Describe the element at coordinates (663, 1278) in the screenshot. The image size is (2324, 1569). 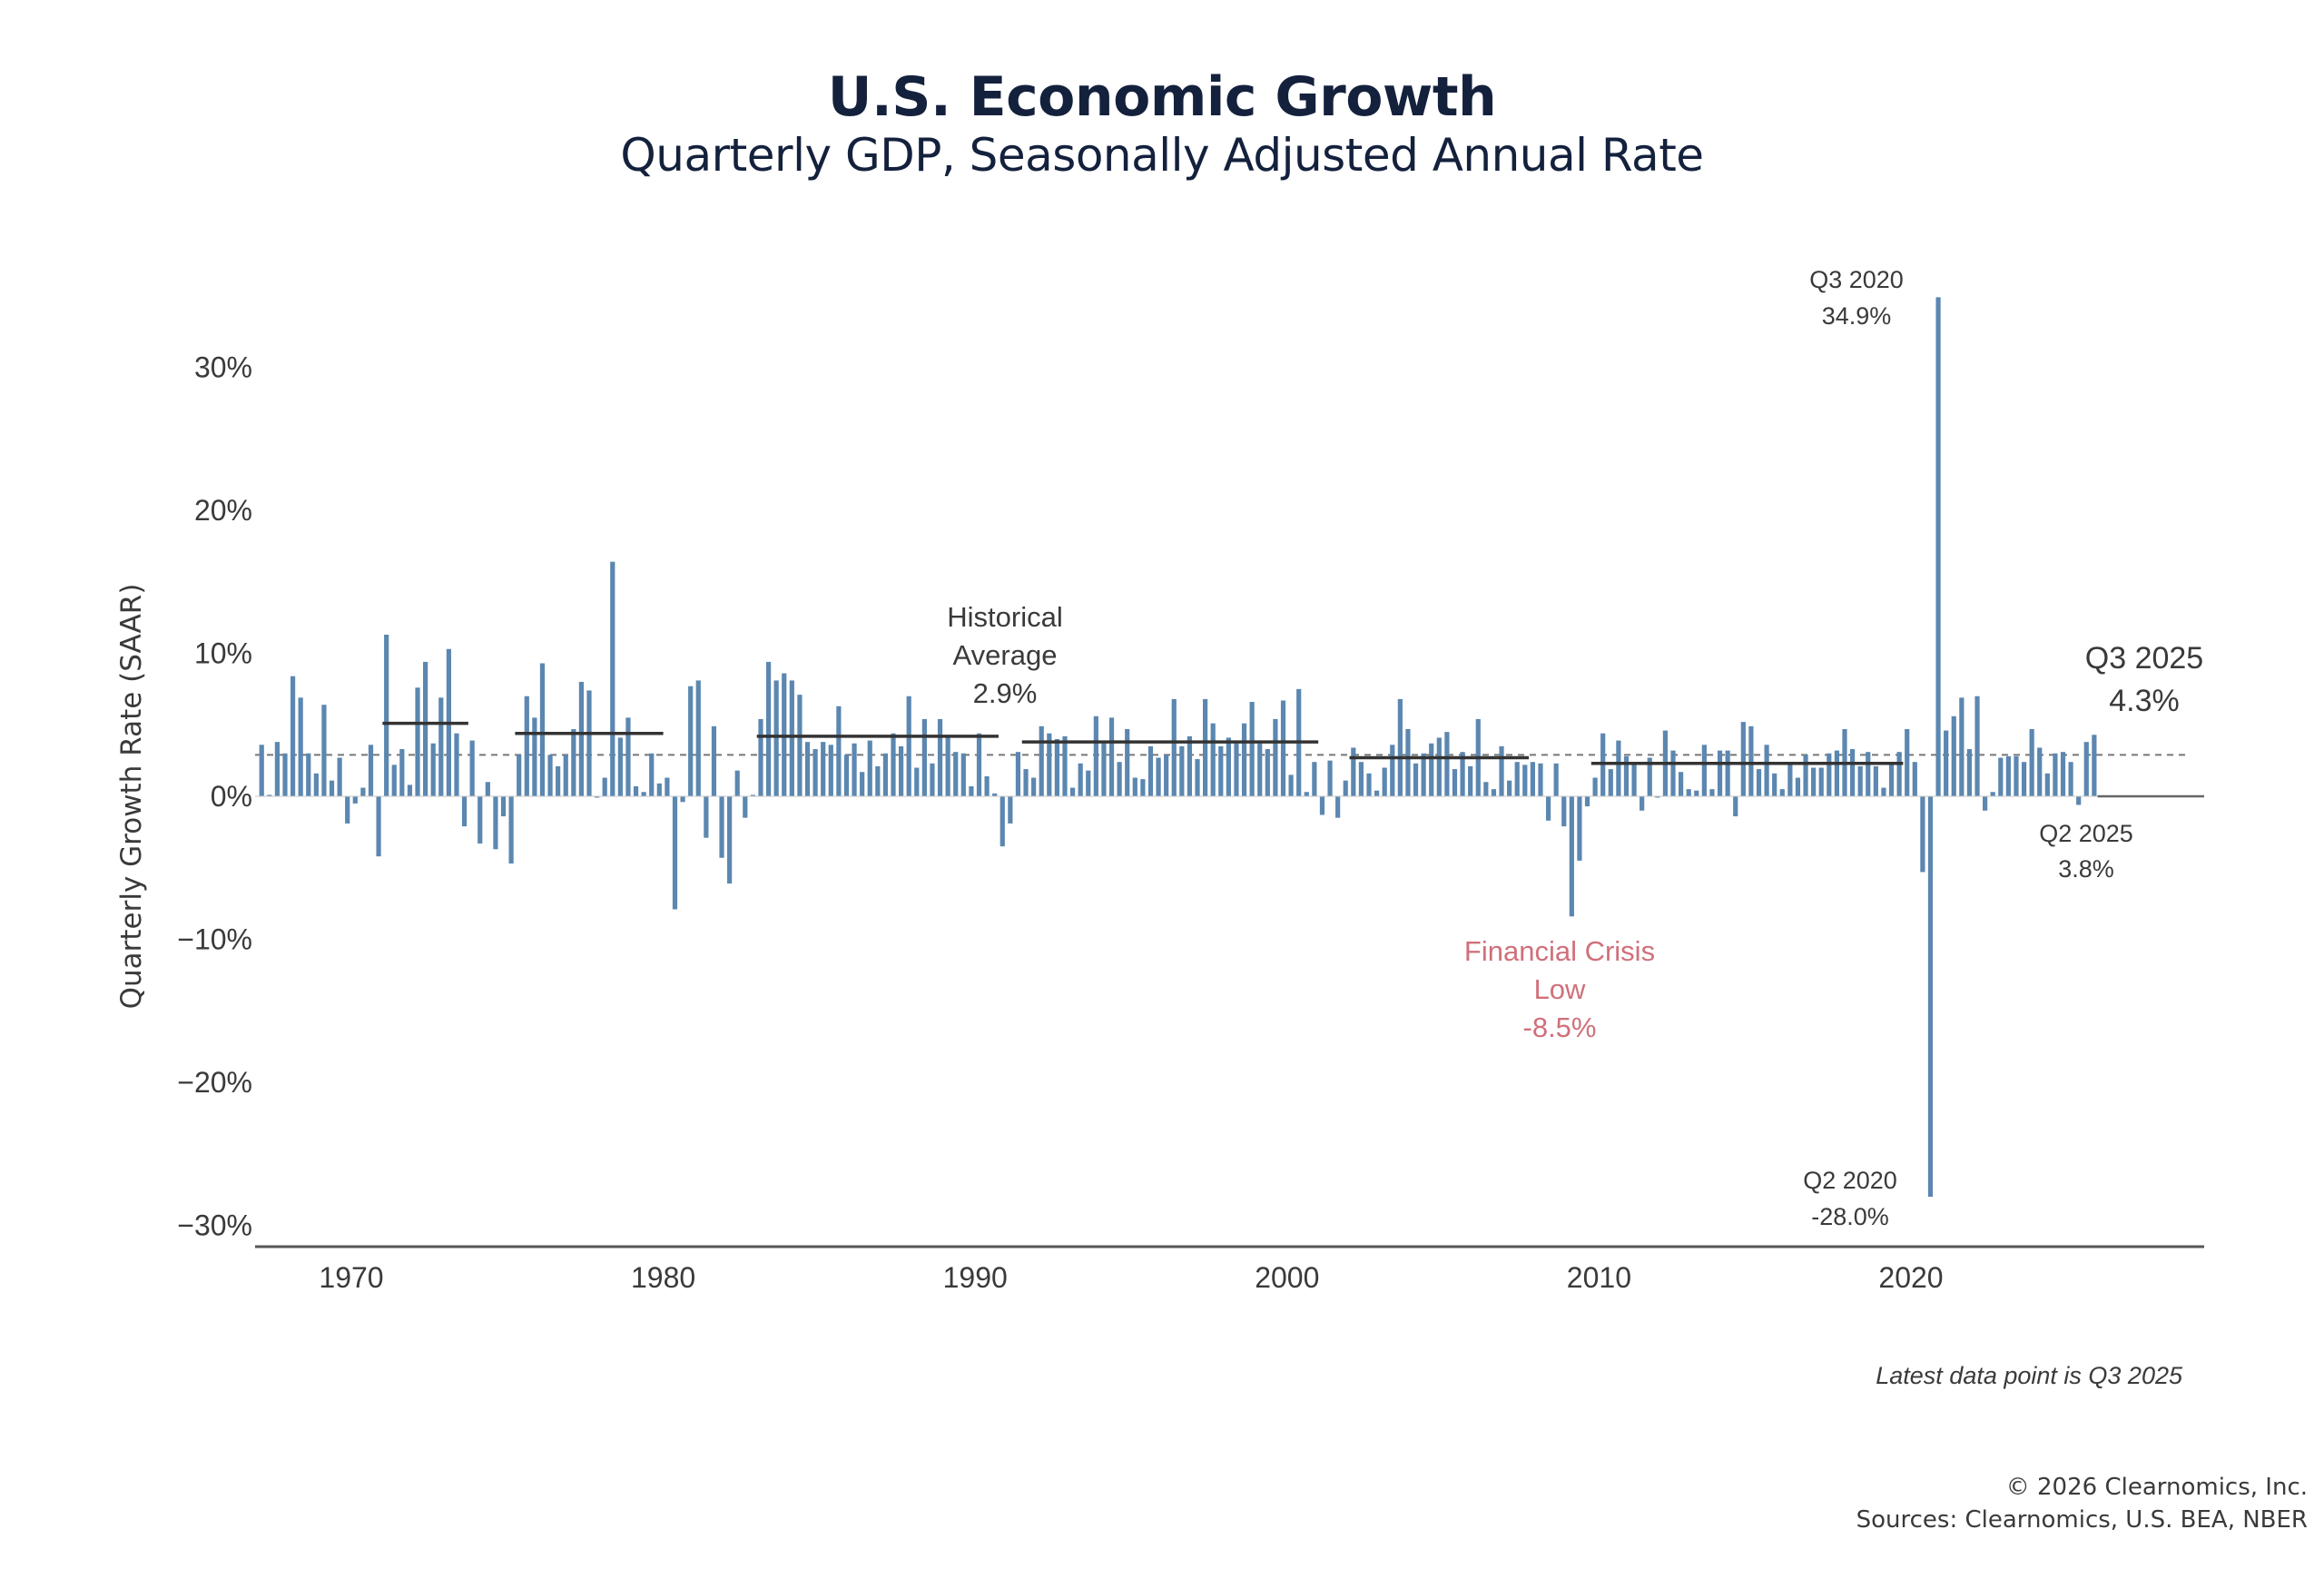
I see `x-tick-label: 1980` at that location.